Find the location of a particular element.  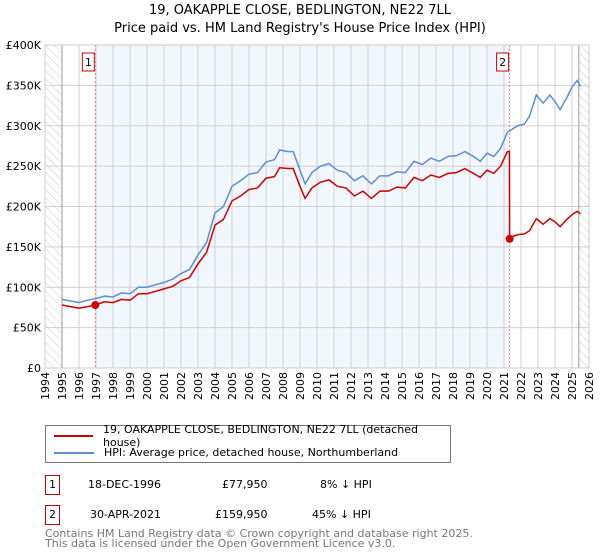

y-tick-label: £400K is located at coordinates (24, 45).